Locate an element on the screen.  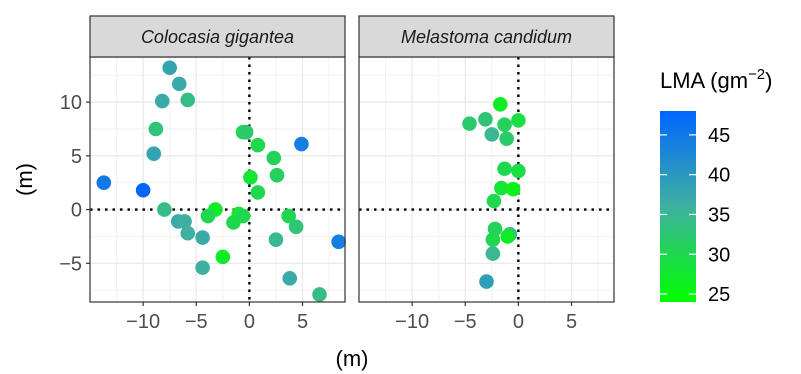
x-axis-title: (m) is located at coordinates (352, 358).